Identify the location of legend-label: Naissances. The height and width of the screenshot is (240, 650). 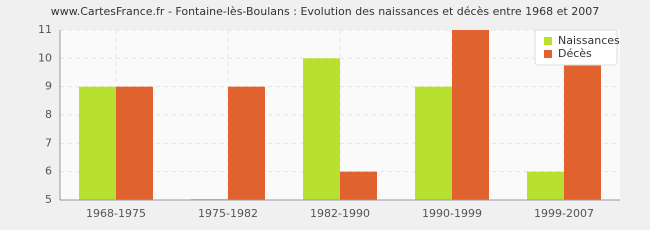
(589, 40).